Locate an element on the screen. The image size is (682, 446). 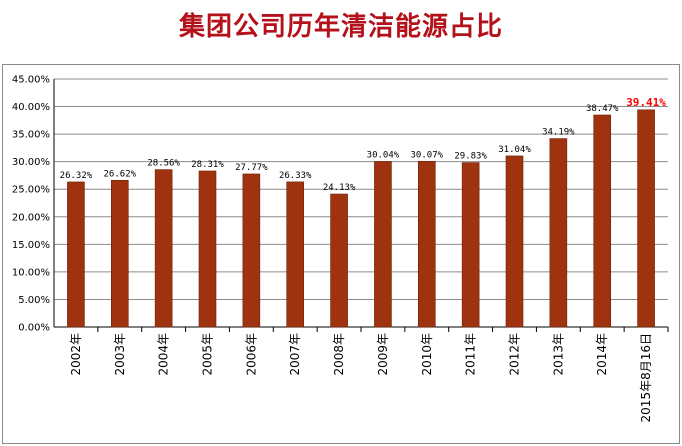
data-label: 26.62% is located at coordinates (120, 174).